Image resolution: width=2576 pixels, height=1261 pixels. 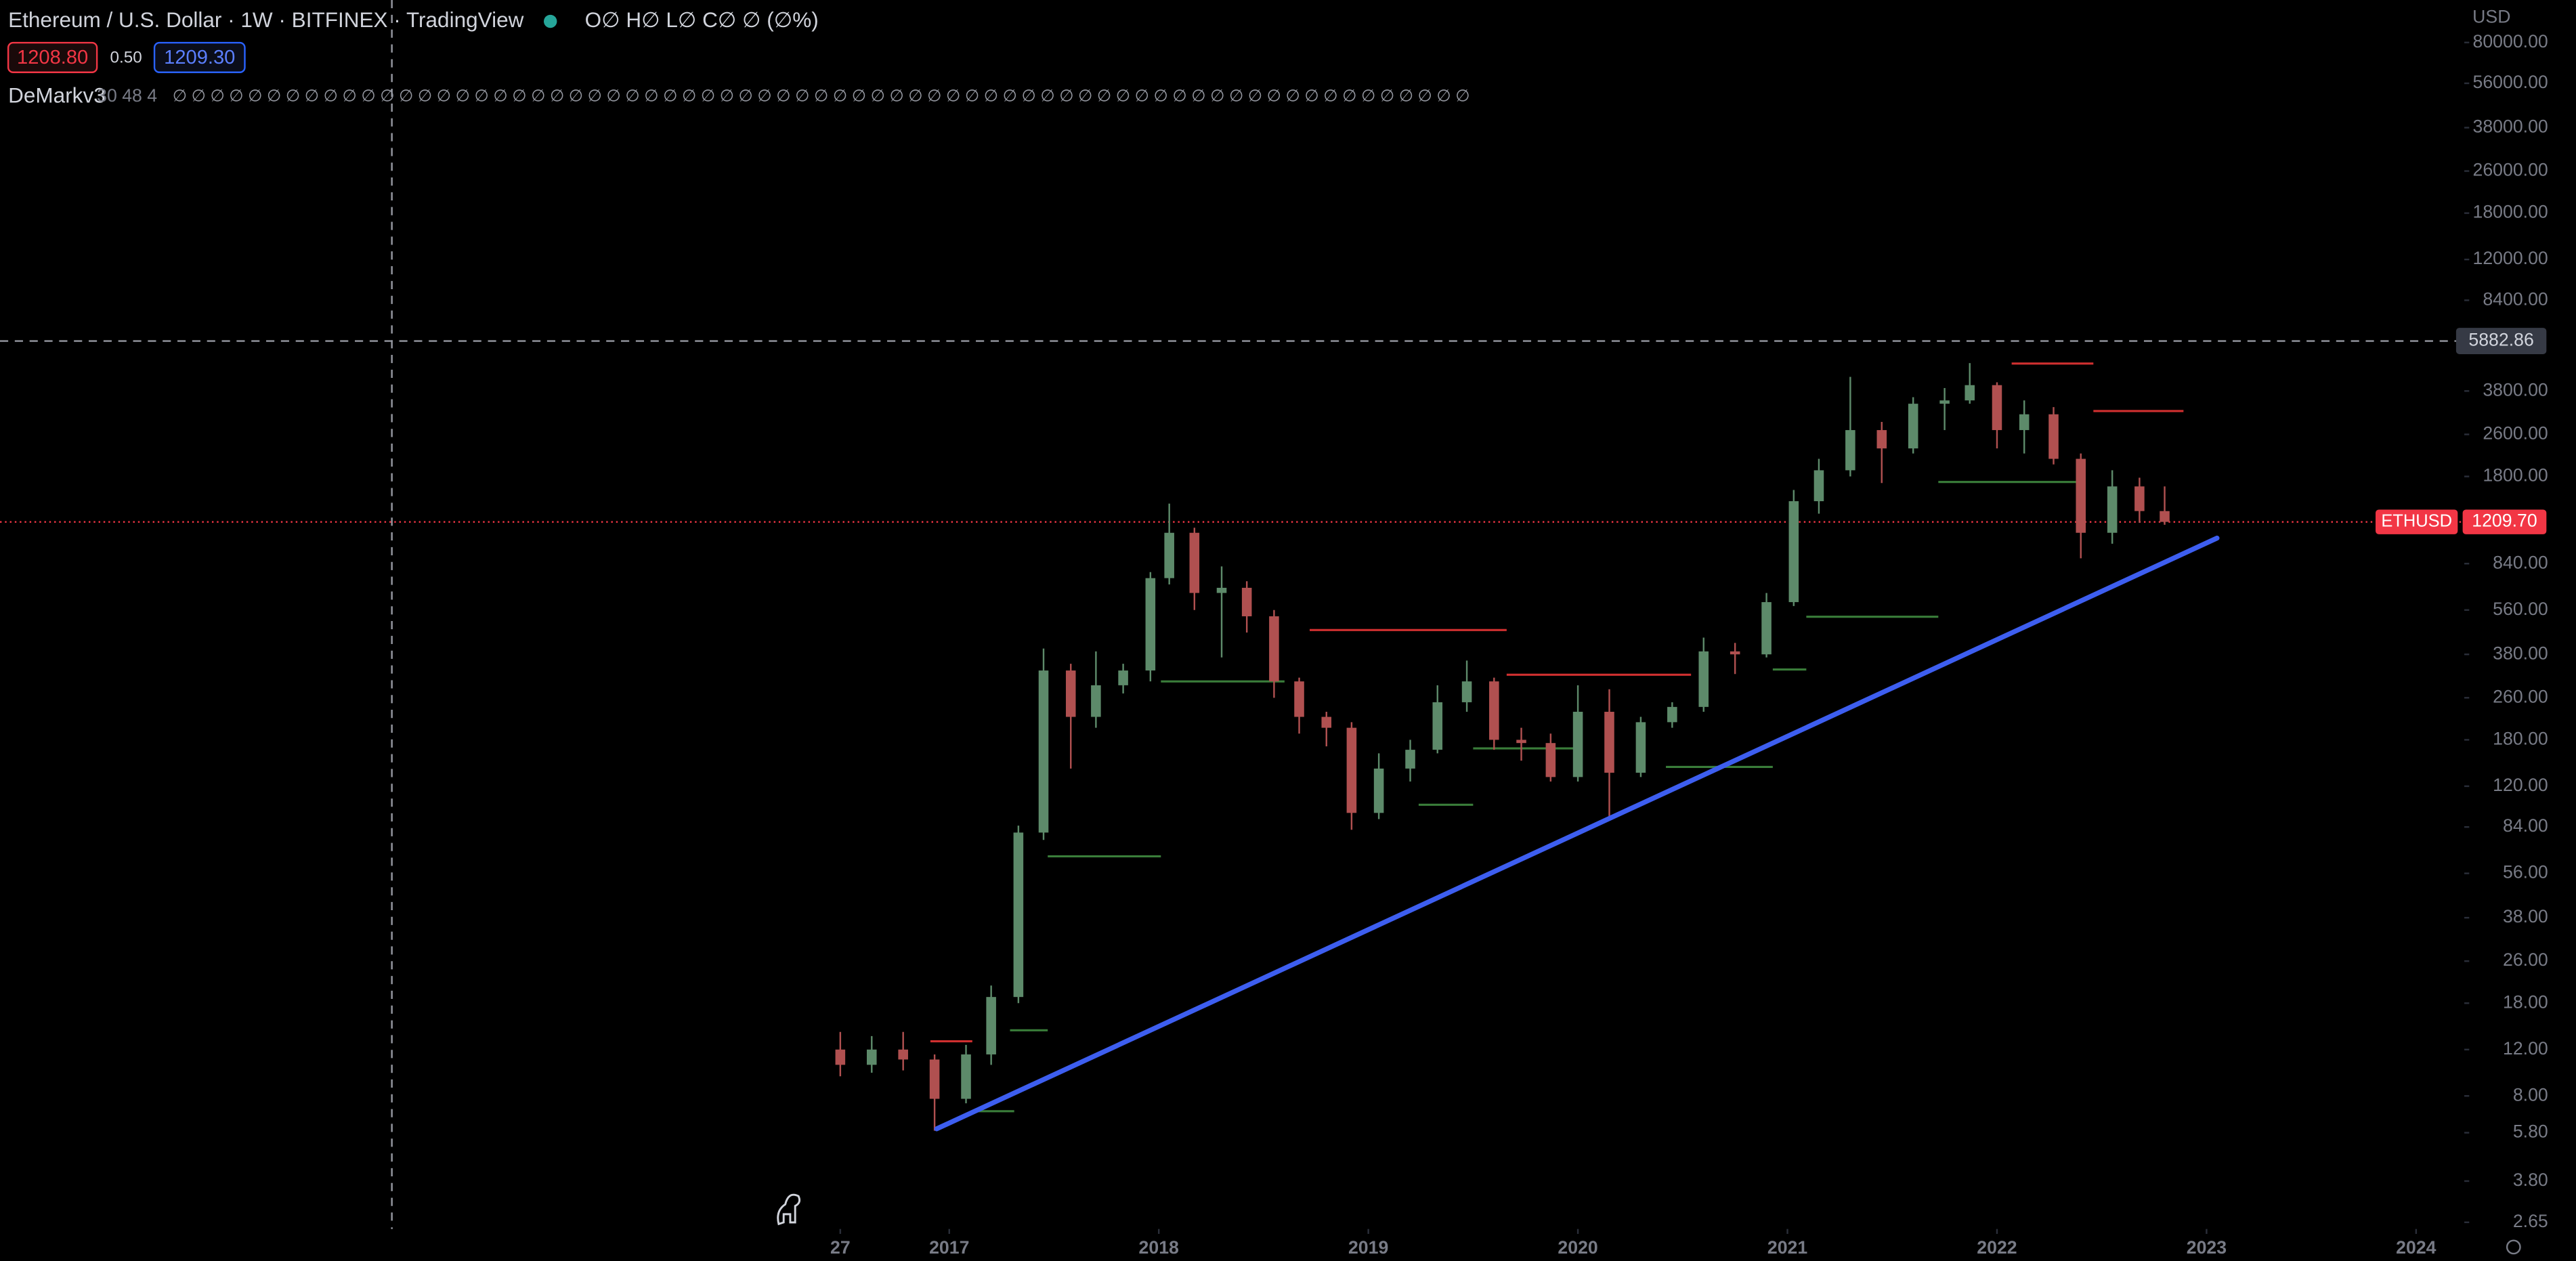 I want to click on y-tick-label: 8.00, so click(x=2530, y=1095).